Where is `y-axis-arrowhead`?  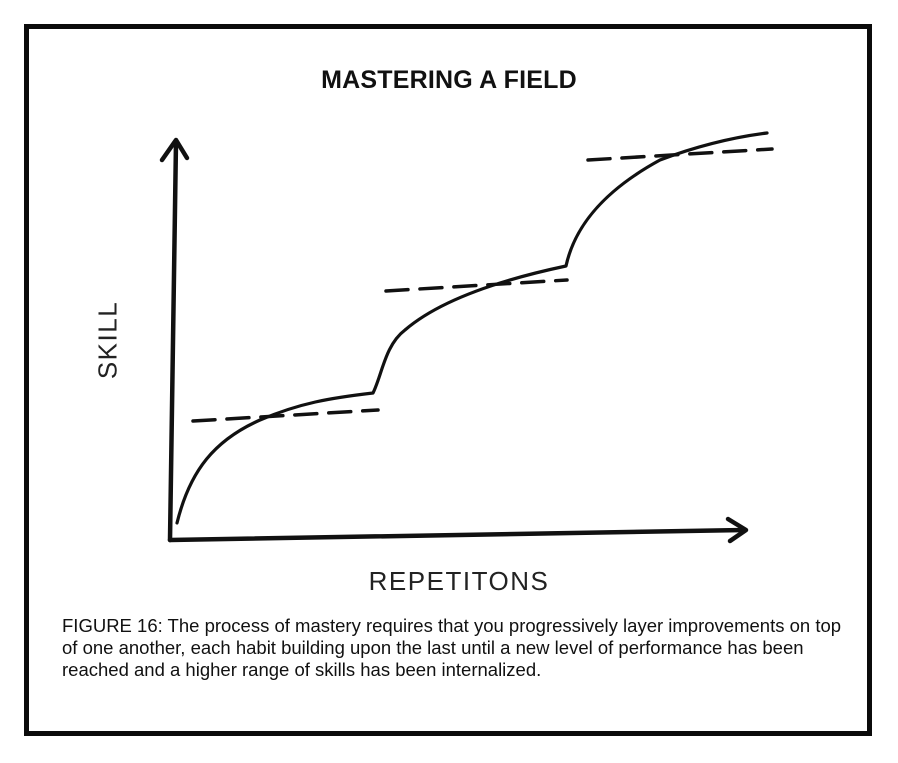 y-axis-arrowhead is located at coordinates (174, 150).